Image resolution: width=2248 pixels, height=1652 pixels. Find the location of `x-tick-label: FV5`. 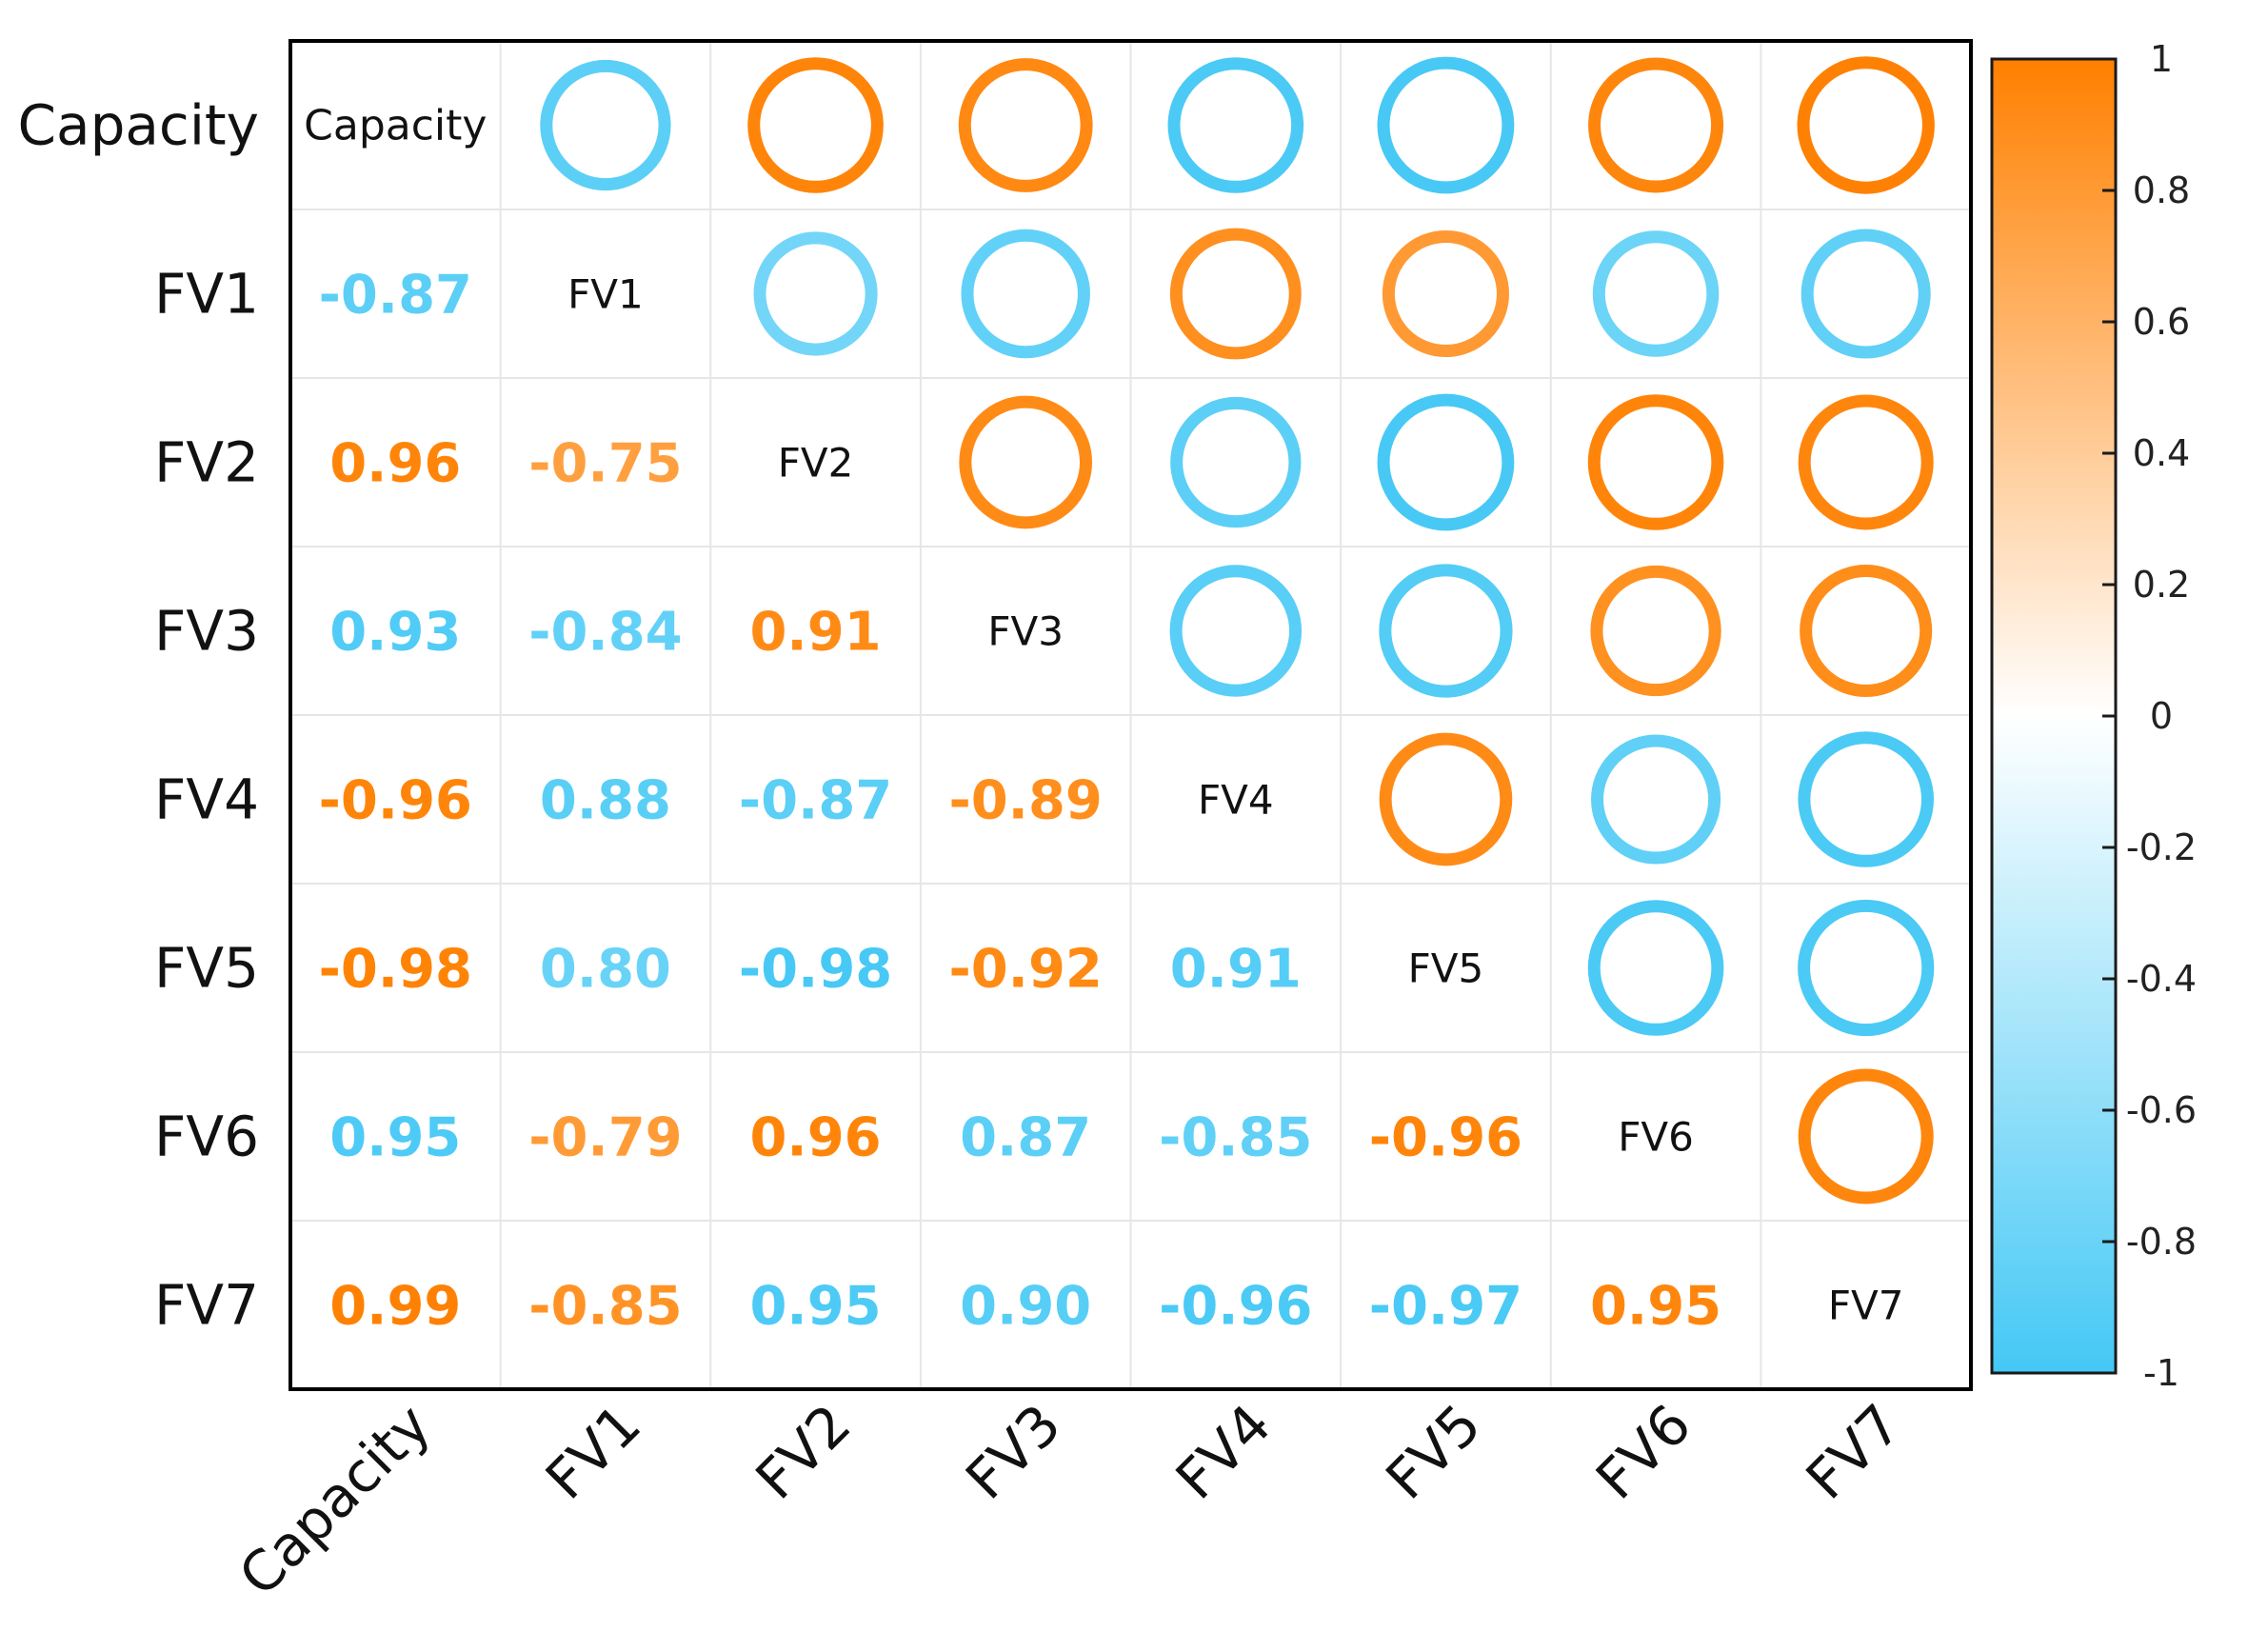

x-tick-label: FV5 is located at coordinates (1434, 1452).